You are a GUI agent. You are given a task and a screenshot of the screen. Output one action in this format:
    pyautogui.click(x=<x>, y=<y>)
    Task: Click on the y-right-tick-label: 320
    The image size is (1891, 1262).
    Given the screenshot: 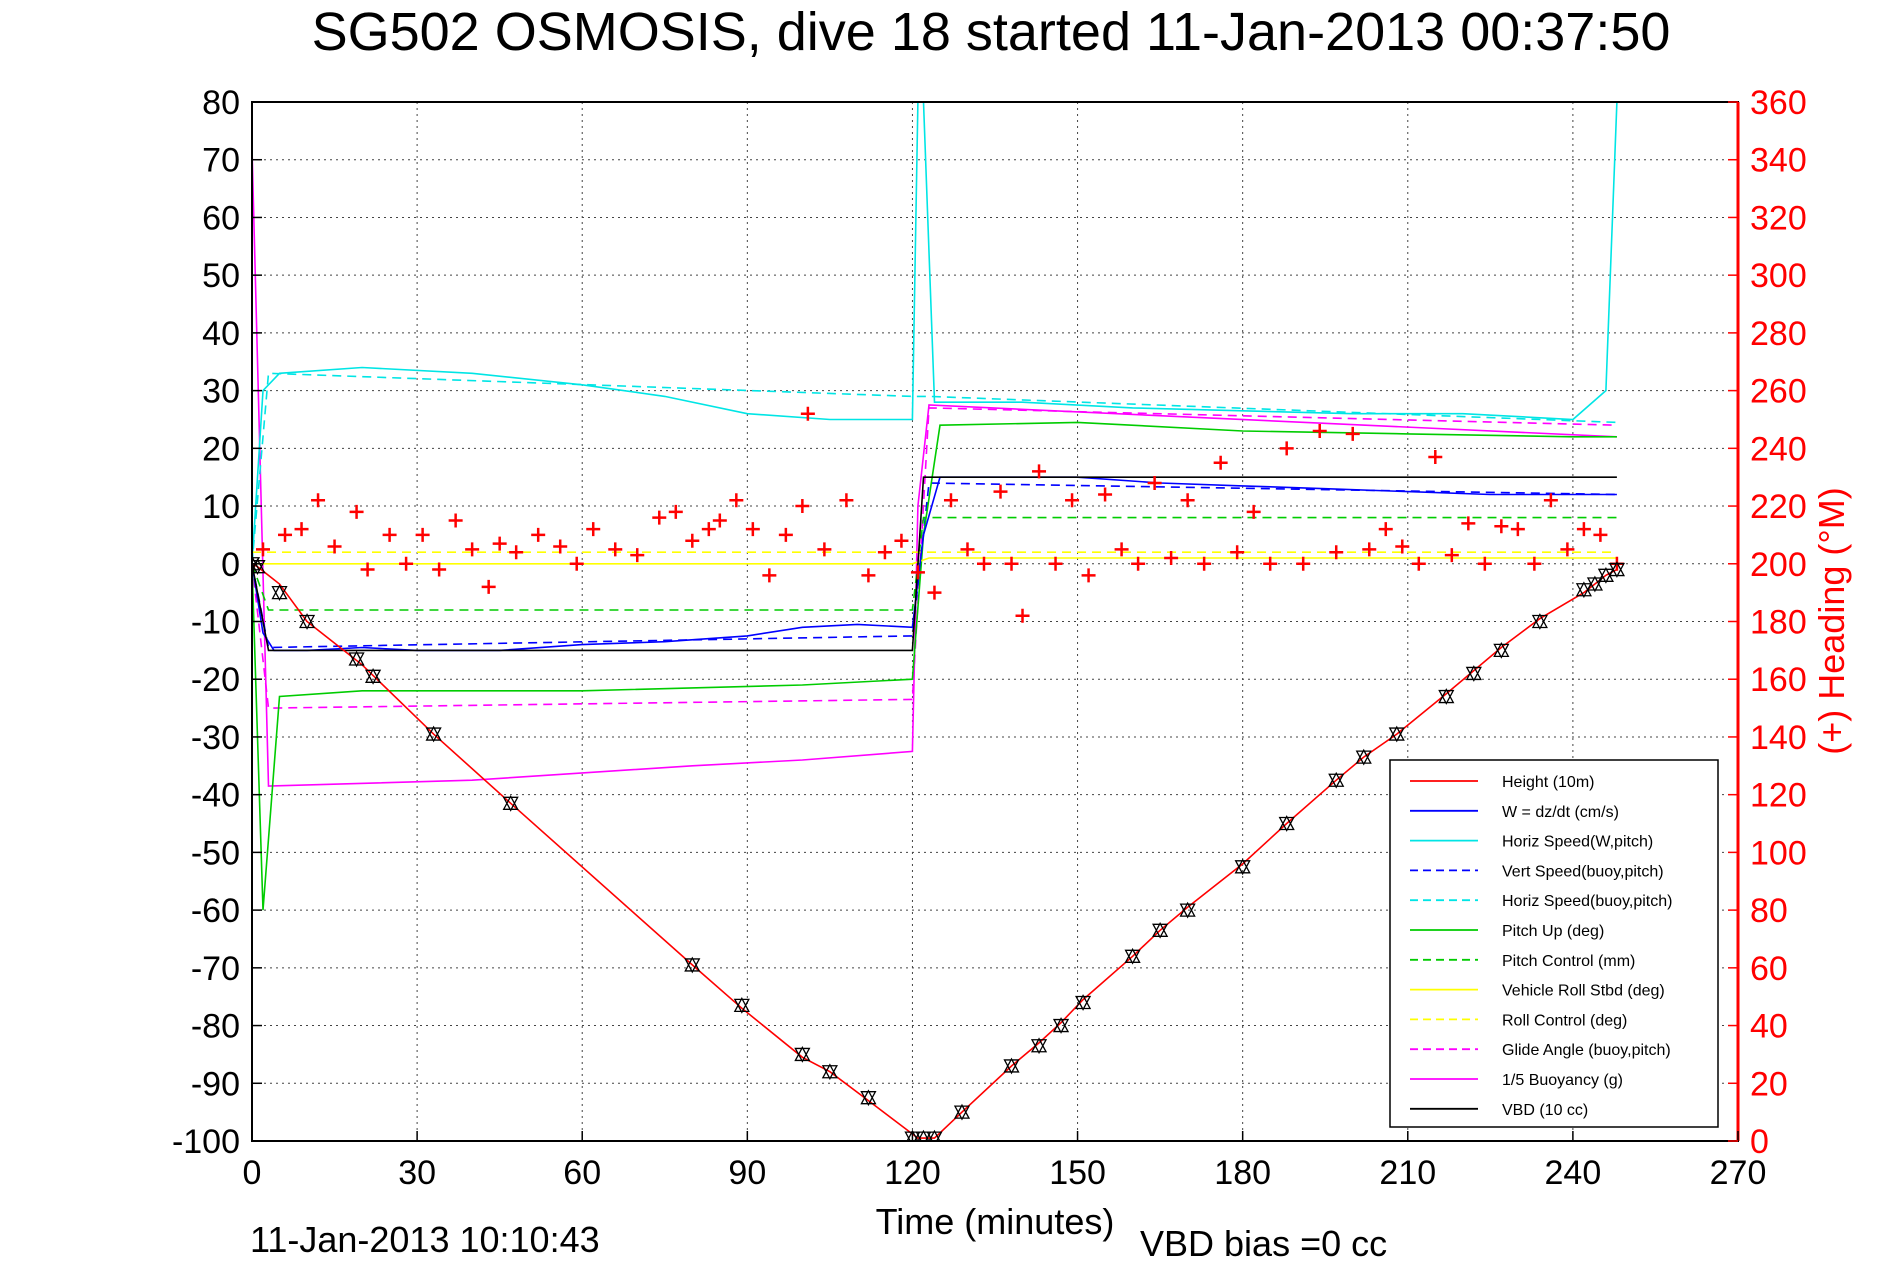 What is the action you would take?
    pyautogui.click(x=1778, y=218)
    